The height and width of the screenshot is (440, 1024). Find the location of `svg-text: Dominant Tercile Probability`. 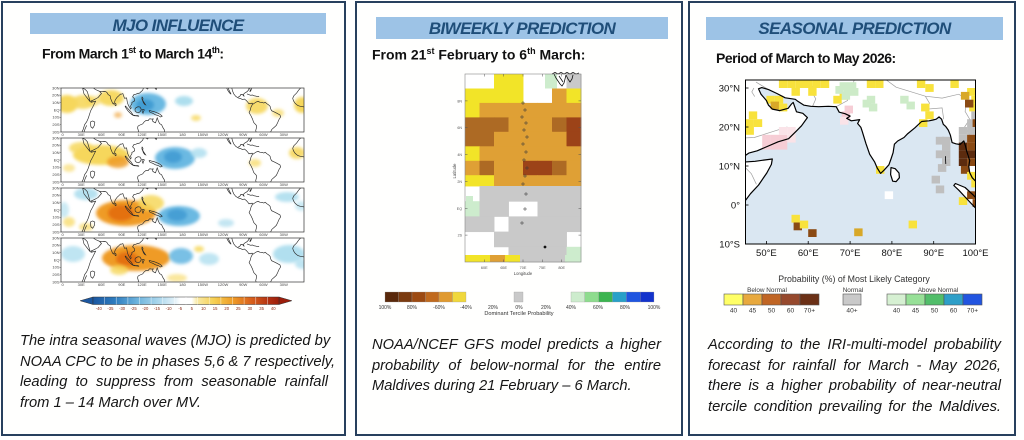

svg-text: Dominant Tercile Probability is located at coordinates (518, 314).